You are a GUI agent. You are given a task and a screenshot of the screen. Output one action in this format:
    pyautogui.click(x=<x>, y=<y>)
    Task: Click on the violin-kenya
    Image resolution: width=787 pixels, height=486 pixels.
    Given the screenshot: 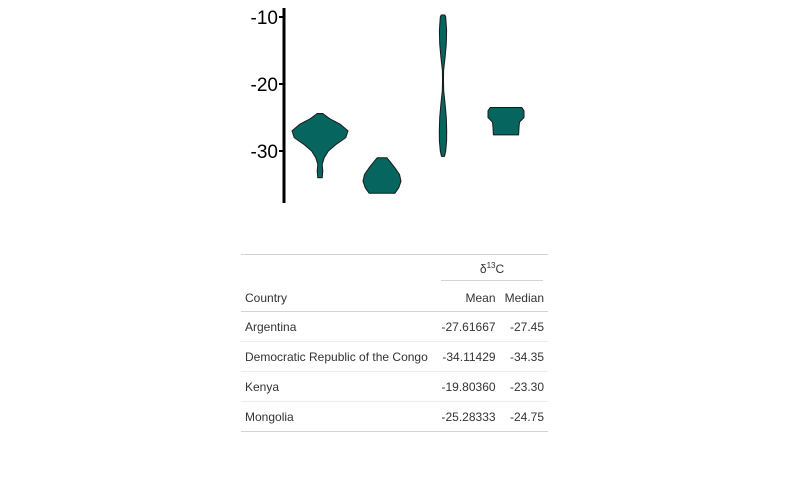 What is the action you would take?
    pyautogui.click(x=443, y=85)
    